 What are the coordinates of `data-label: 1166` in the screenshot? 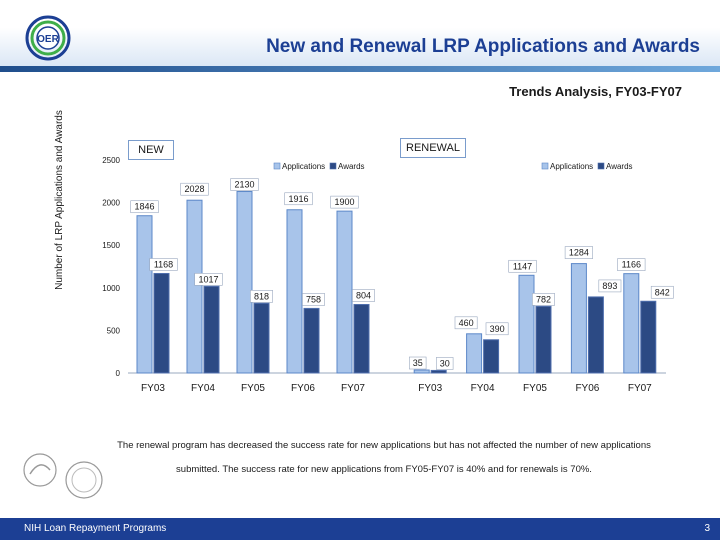 It's located at (631, 265).